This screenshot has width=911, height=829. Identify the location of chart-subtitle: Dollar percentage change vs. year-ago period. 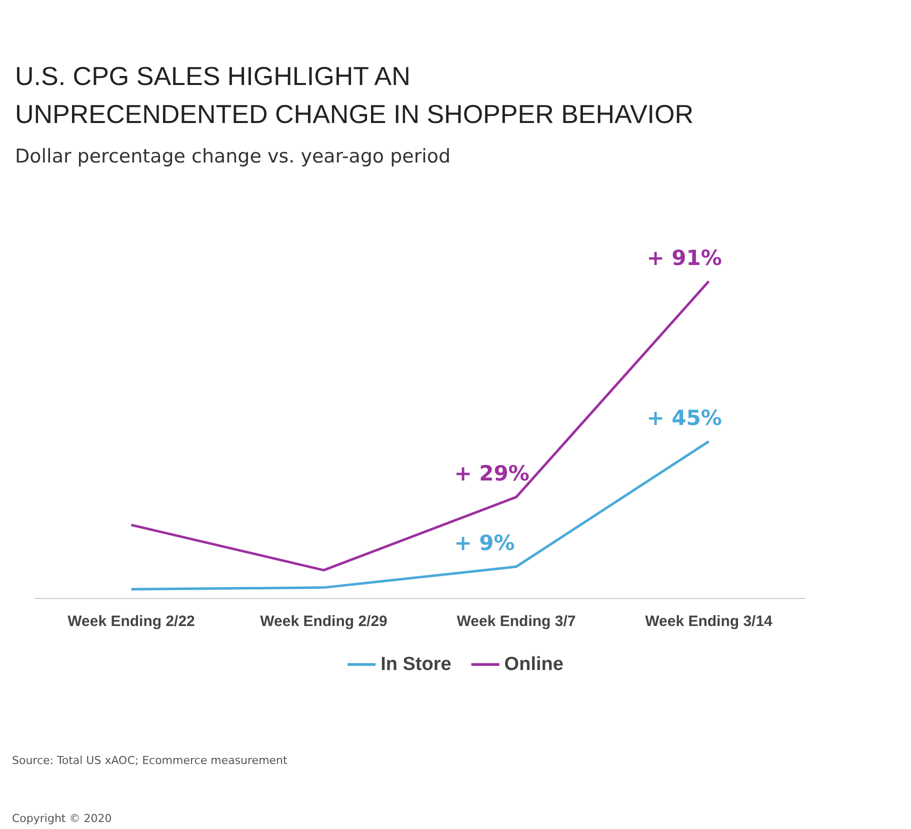
(233, 157).